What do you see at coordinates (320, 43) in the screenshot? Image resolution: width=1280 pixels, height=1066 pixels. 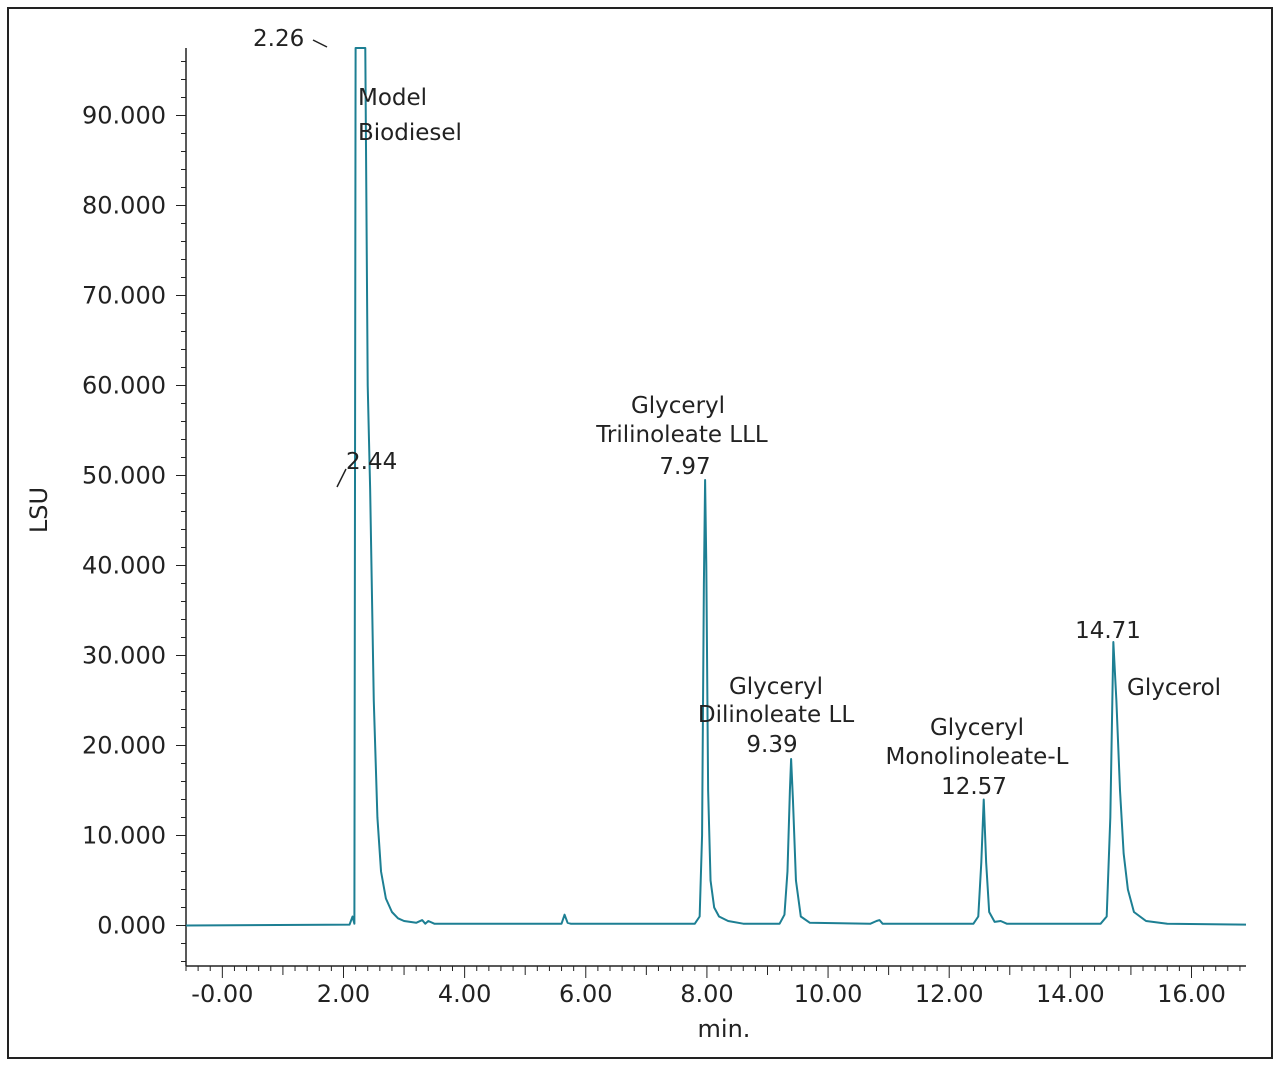 I see `peak-2-26-leader` at bounding box center [320, 43].